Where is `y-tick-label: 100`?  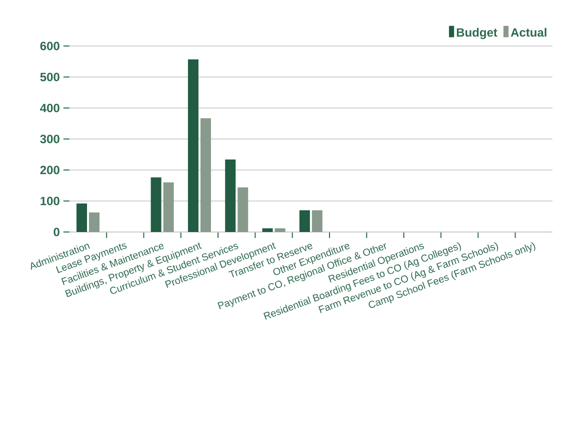
y-tick-label: 100 is located at coordinates (50, 201).